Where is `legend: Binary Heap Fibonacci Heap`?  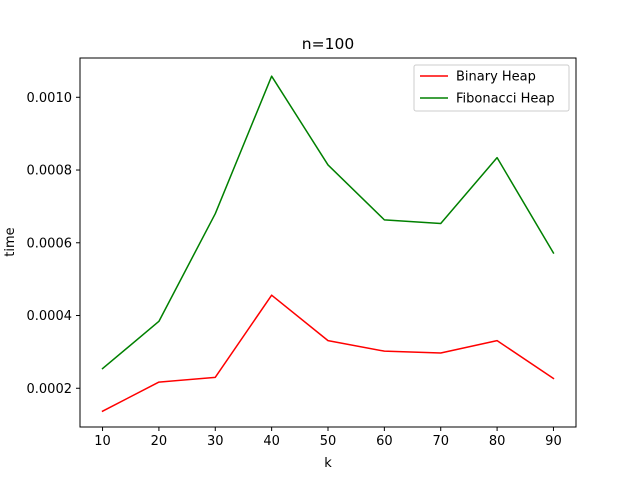
legend: Binary Heap Fibonacci Heap is located at coordinates (491, 88).